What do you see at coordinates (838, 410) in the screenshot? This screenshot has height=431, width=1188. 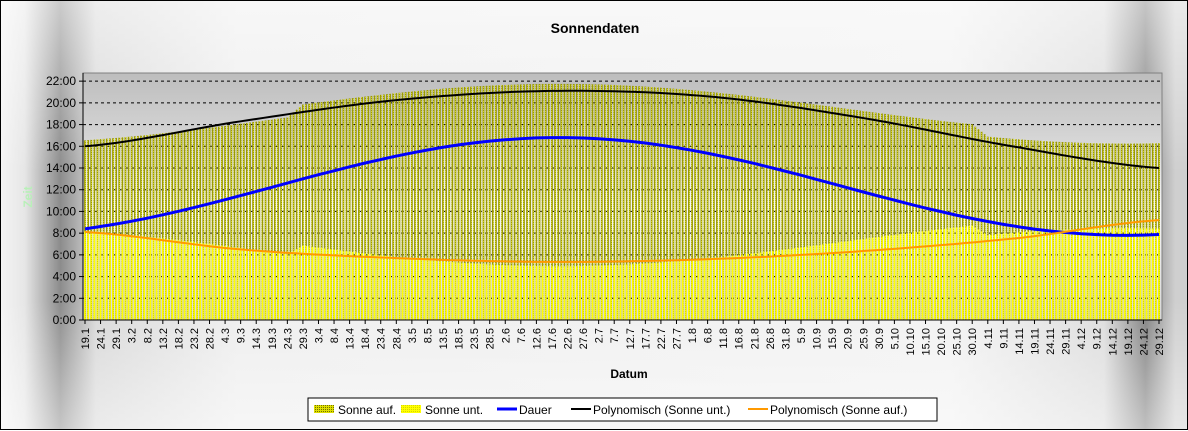 I see `legend-label: Polynomisch (Sonne auf.)` at bounding box center [838, 410].